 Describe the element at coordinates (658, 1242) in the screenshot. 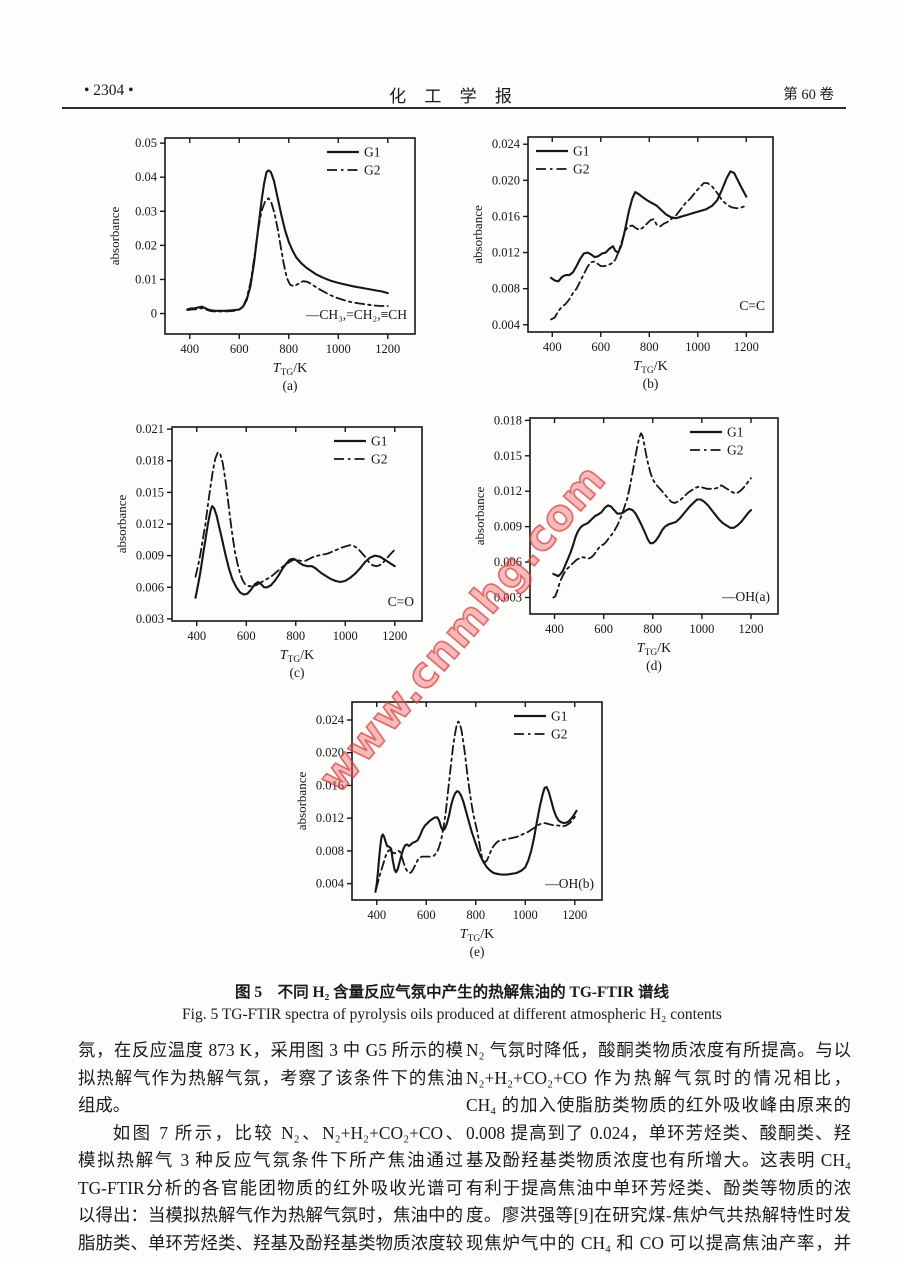

I see `body-text-line: 现焦炉气中的 CH₄ 和 CO 可以提高焦油产率，并` at that location.